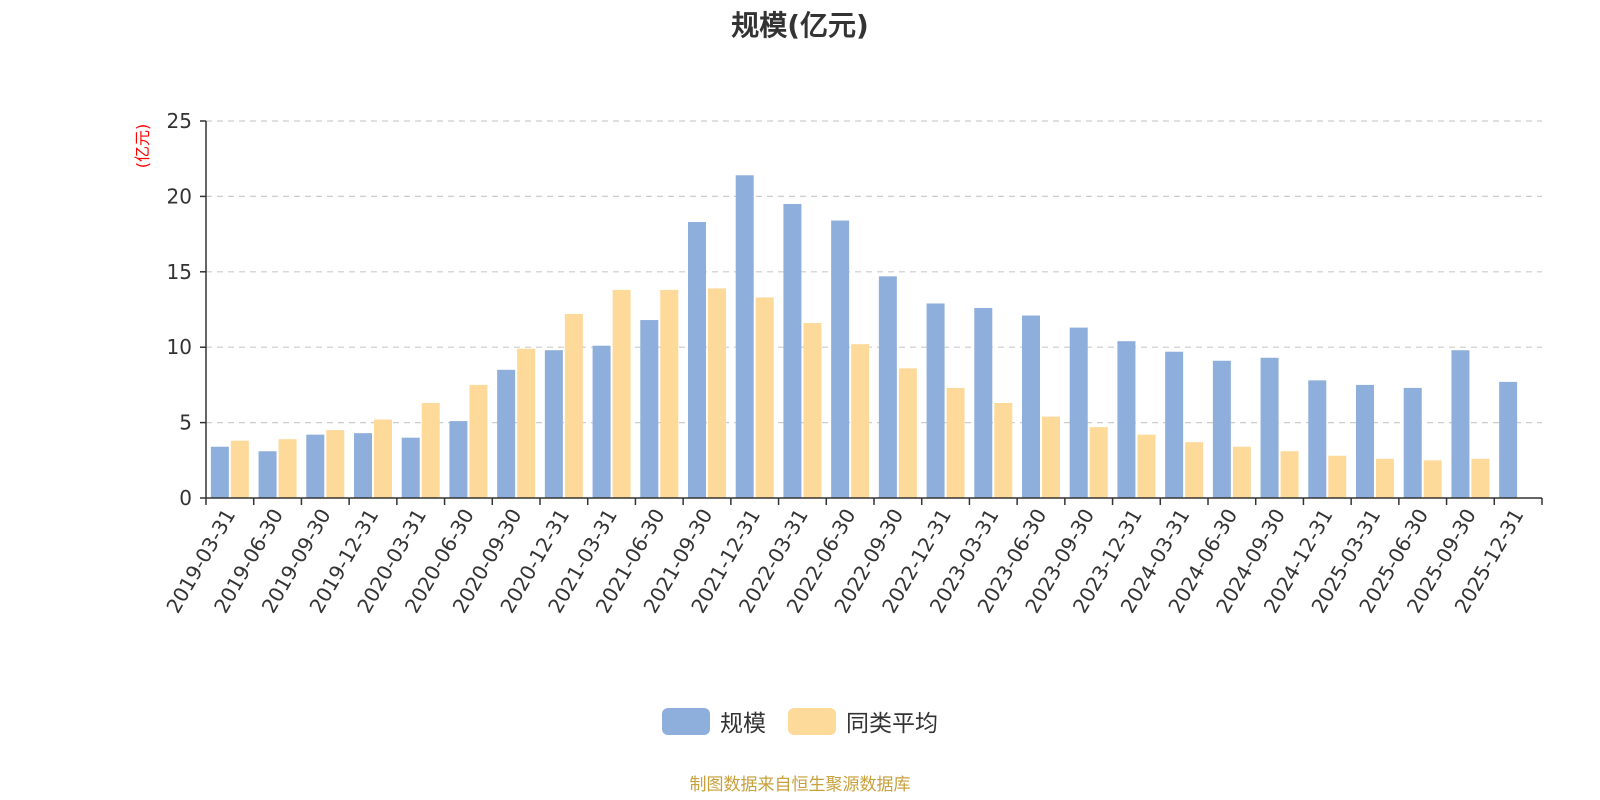 This screenshot has width=1600, height=800. Describe the element at coordinates (179, 272) in the screenshot. I see `y-tick-label: 15` at that location.